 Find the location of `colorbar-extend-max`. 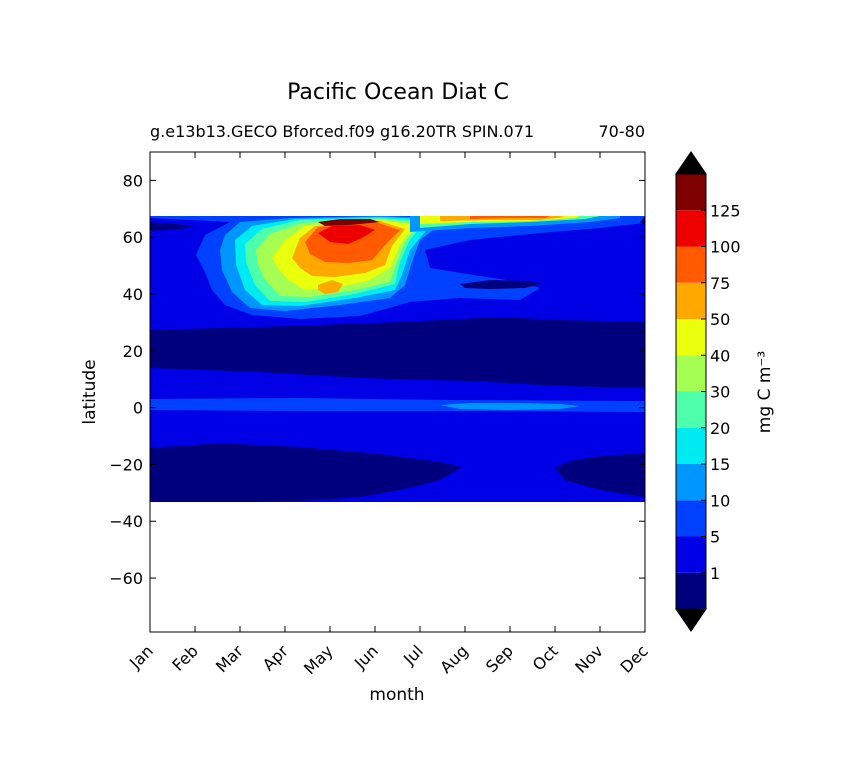

colorbar-extend-max is located at coordinates (691, 163).